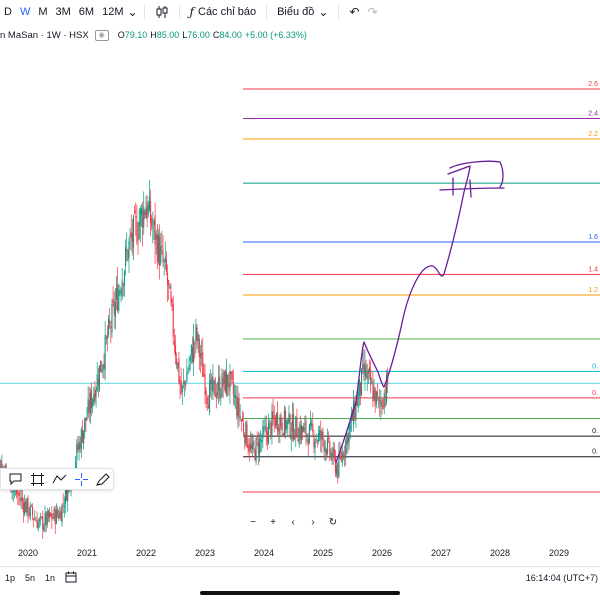 This screenshot has width=600, height=600. What do you see at coordinates (63, 12) in the screenshot?
I see `timeframe-3m: 3M` at bounding box center [63, 12].